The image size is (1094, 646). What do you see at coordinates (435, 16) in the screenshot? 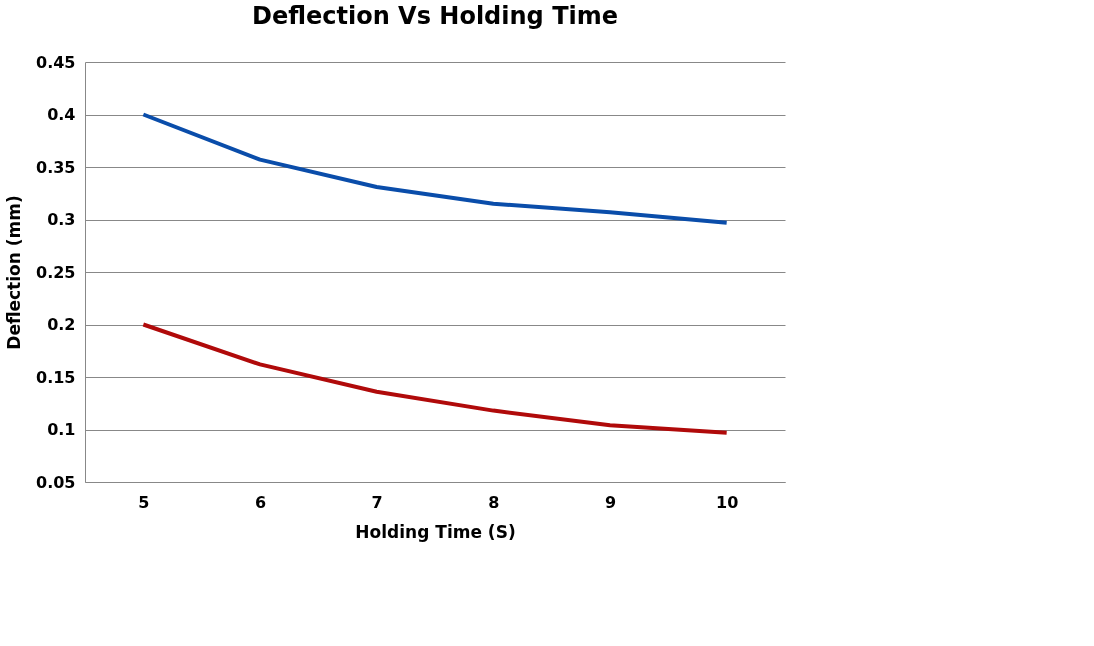
I see `chart-title: Deflection Vs Holding Time` at bounding box center [435, 16].